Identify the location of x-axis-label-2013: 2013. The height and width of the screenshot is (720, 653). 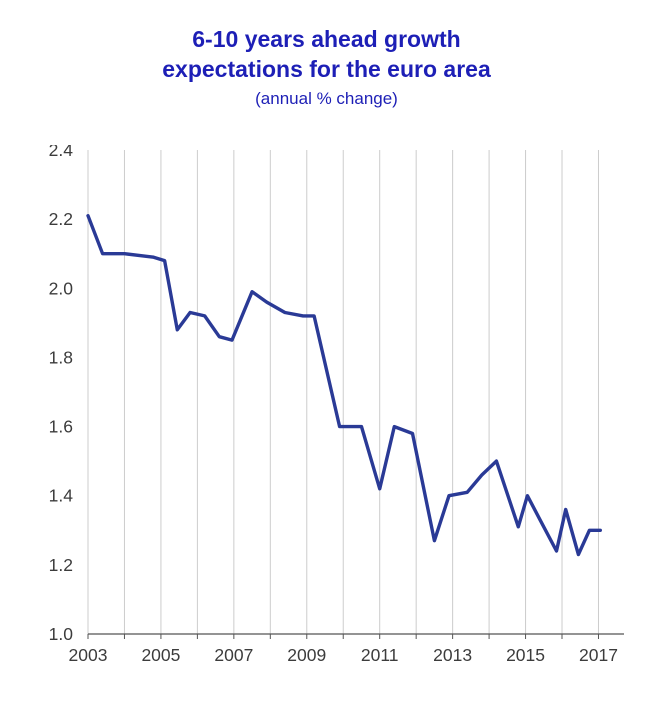
(452, 655).